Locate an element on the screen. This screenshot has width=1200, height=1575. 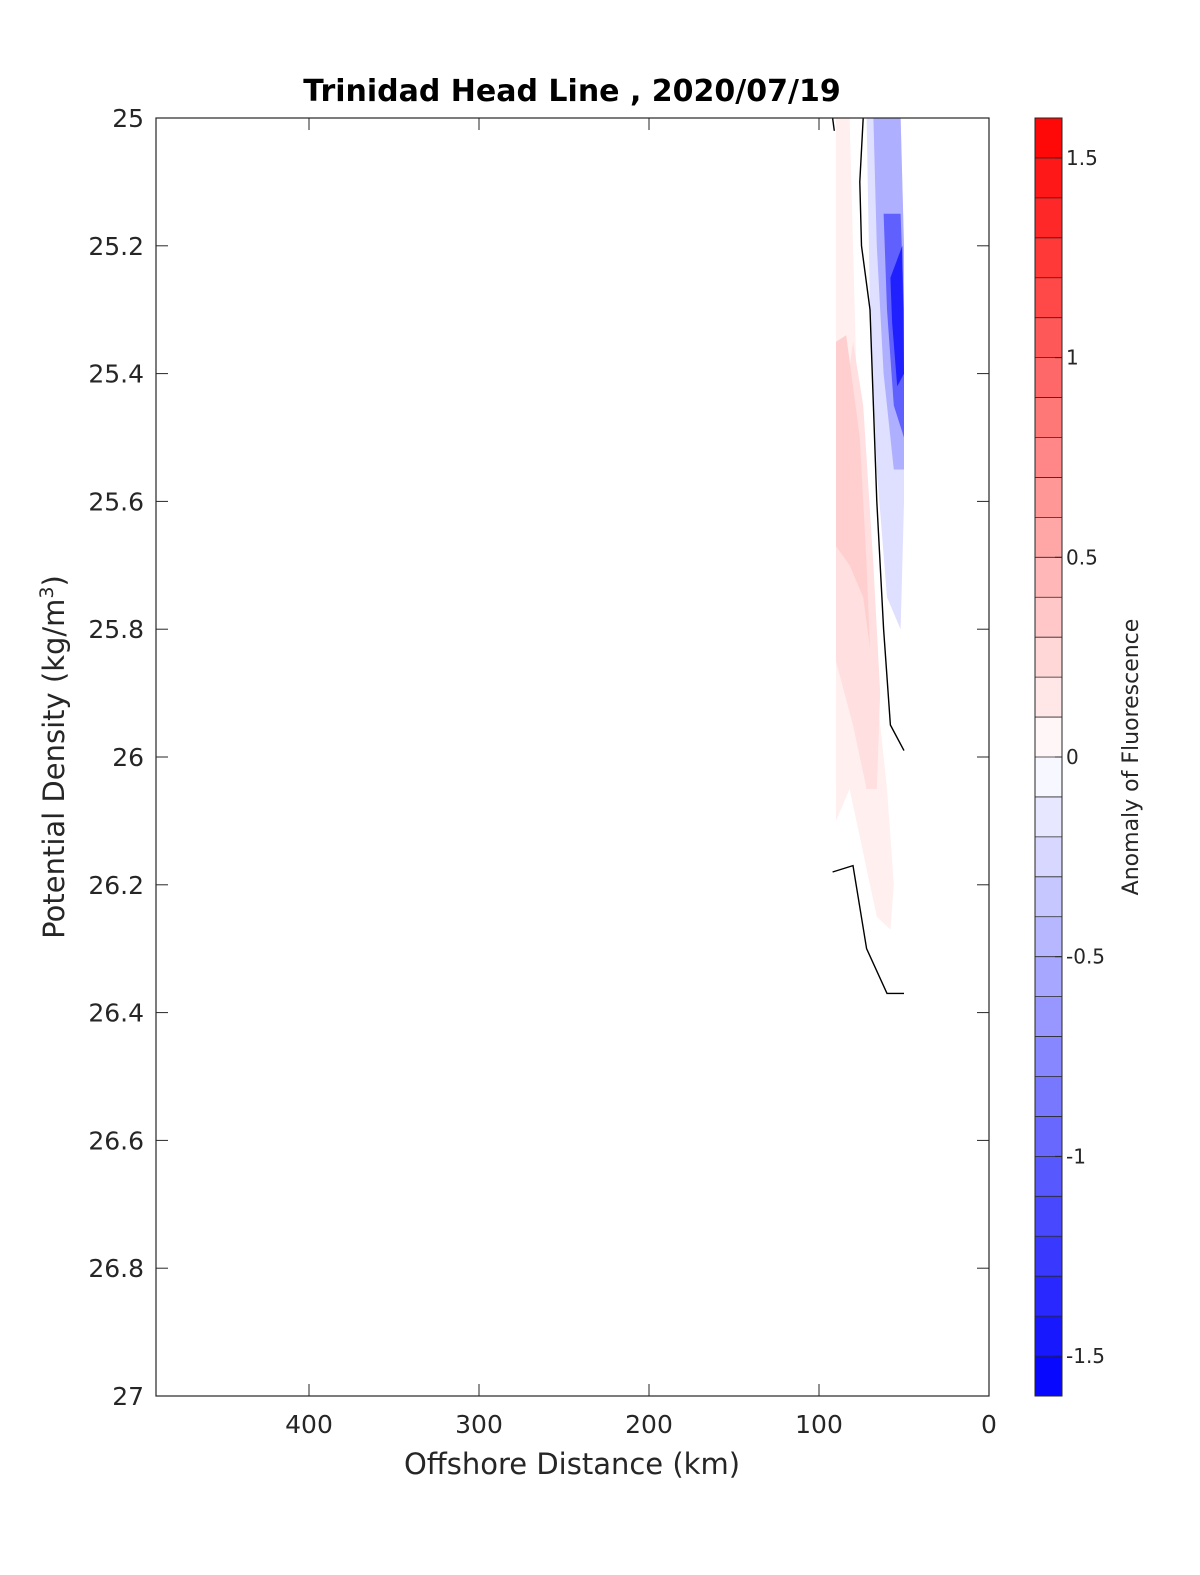
y-tick-label: 26.4 is located at coordinates (116, 1013).